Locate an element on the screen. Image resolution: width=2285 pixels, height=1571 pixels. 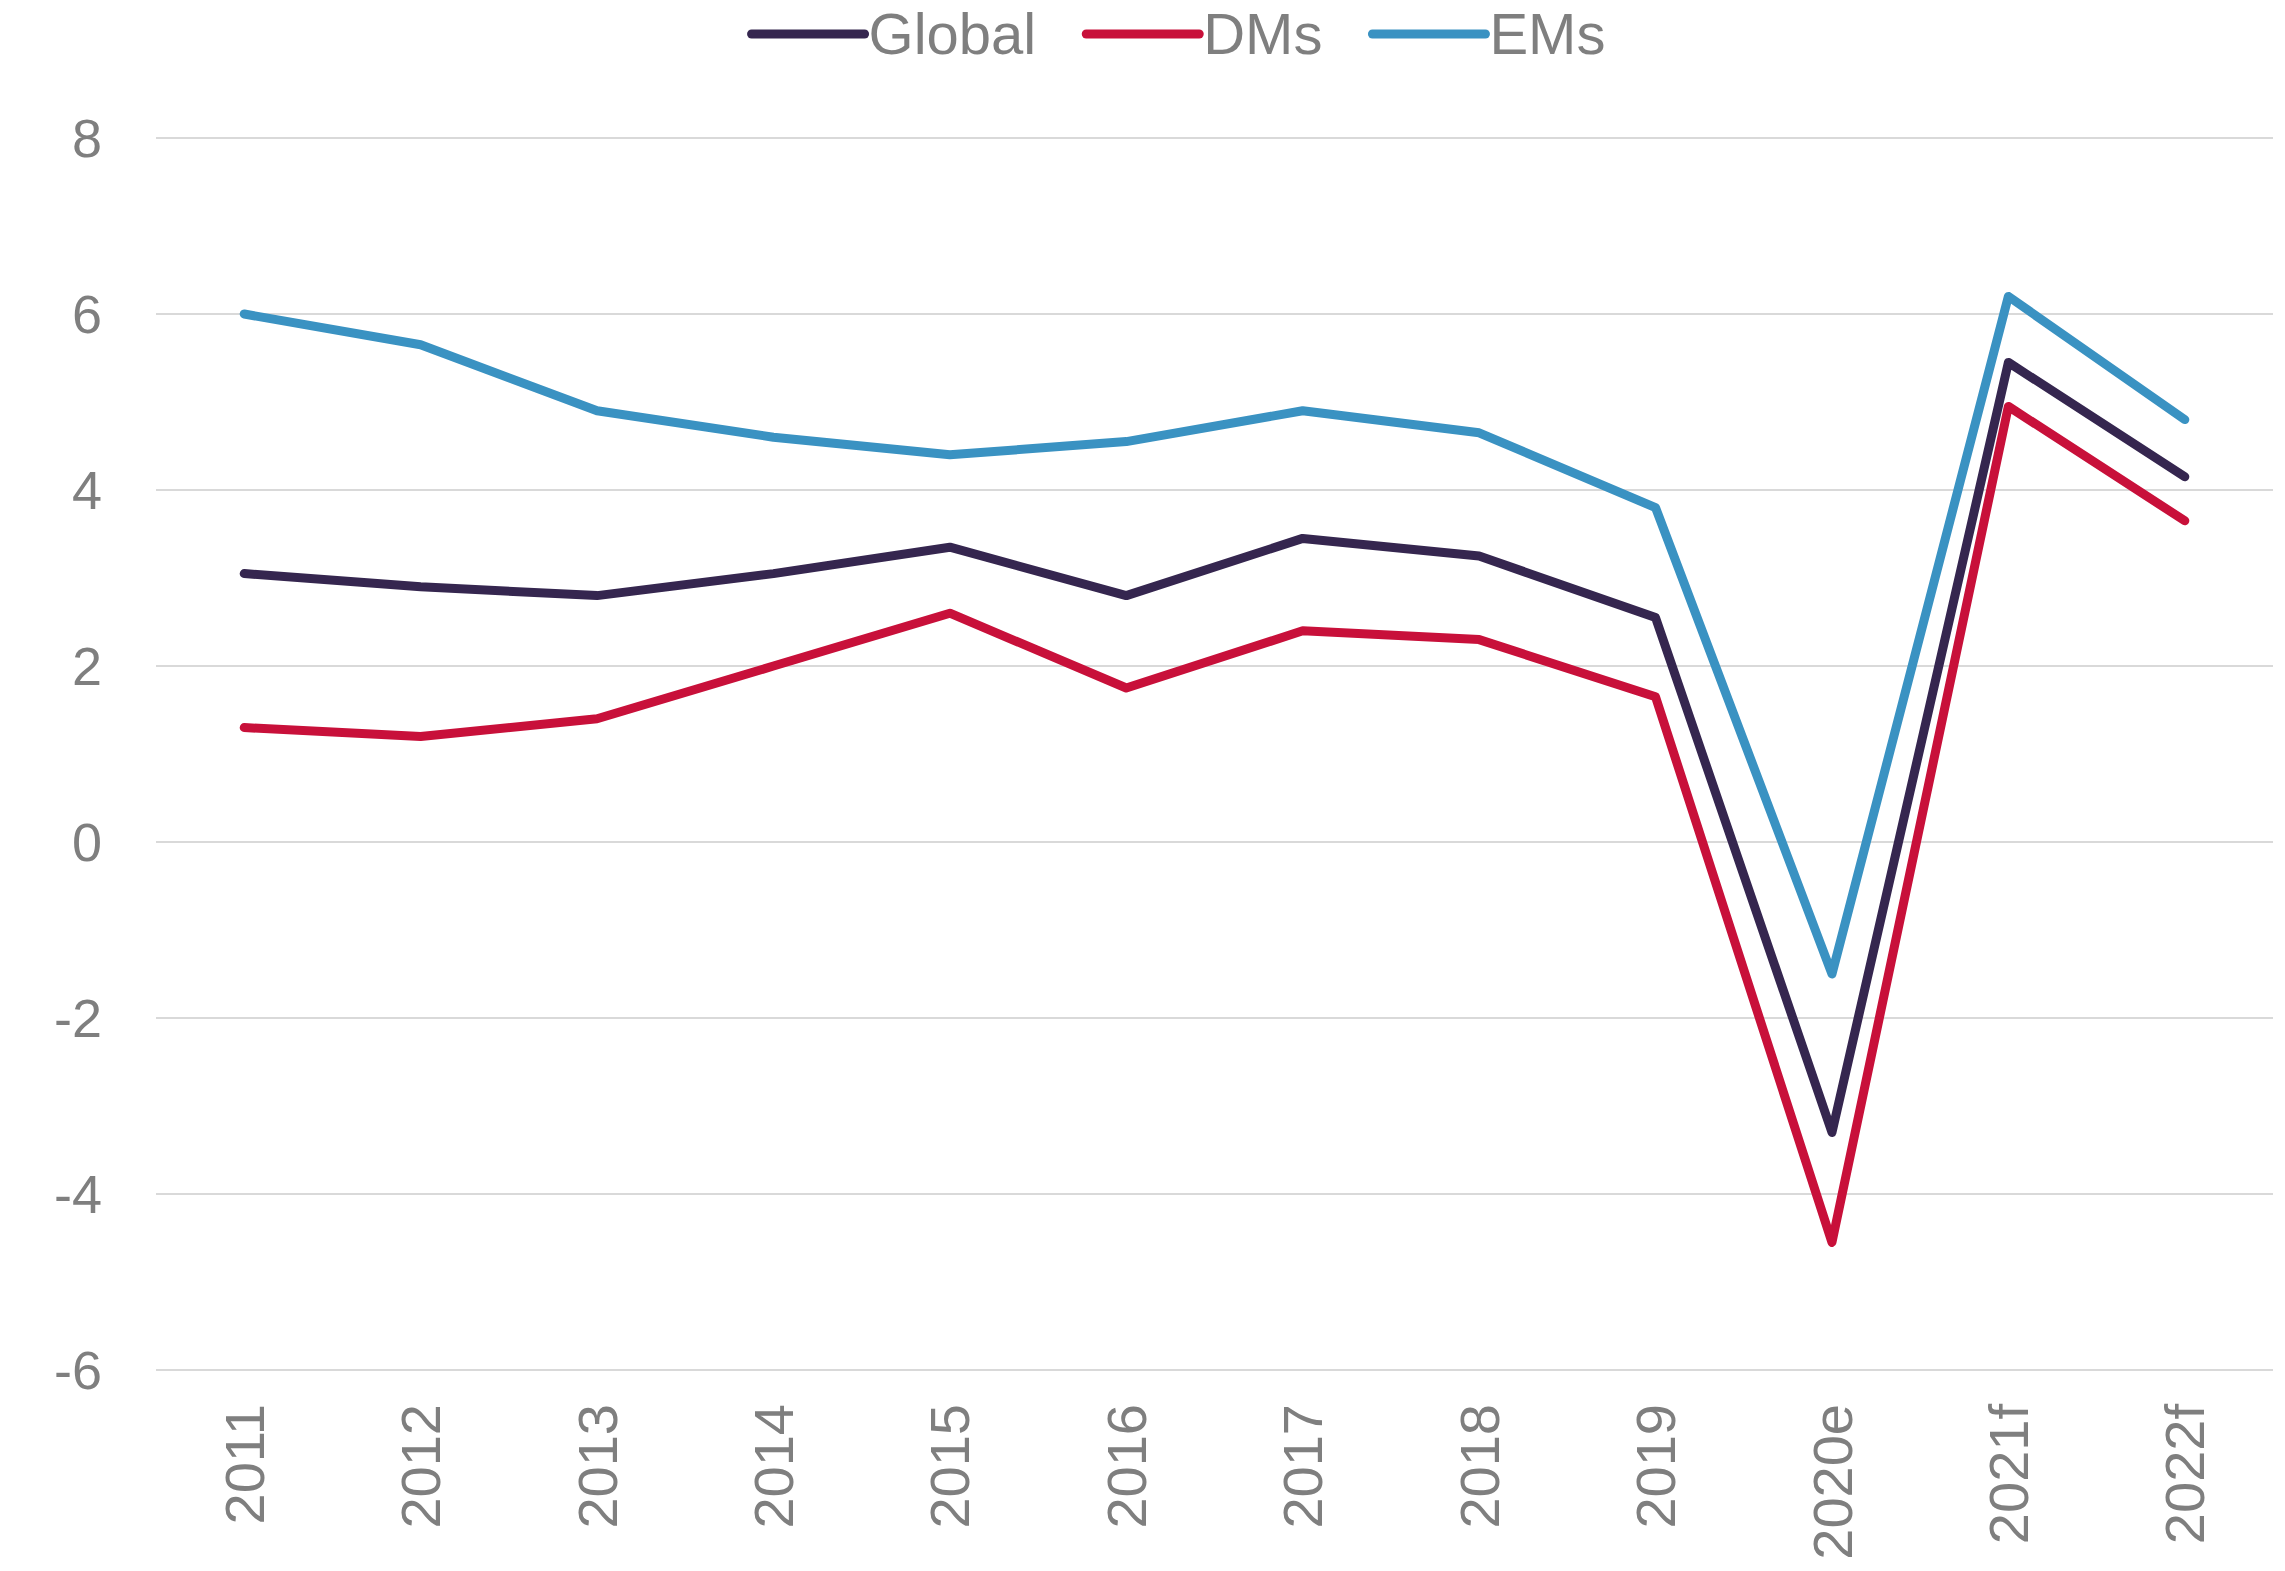
y-tick-label: 6 is located at coordinates (86, 313).